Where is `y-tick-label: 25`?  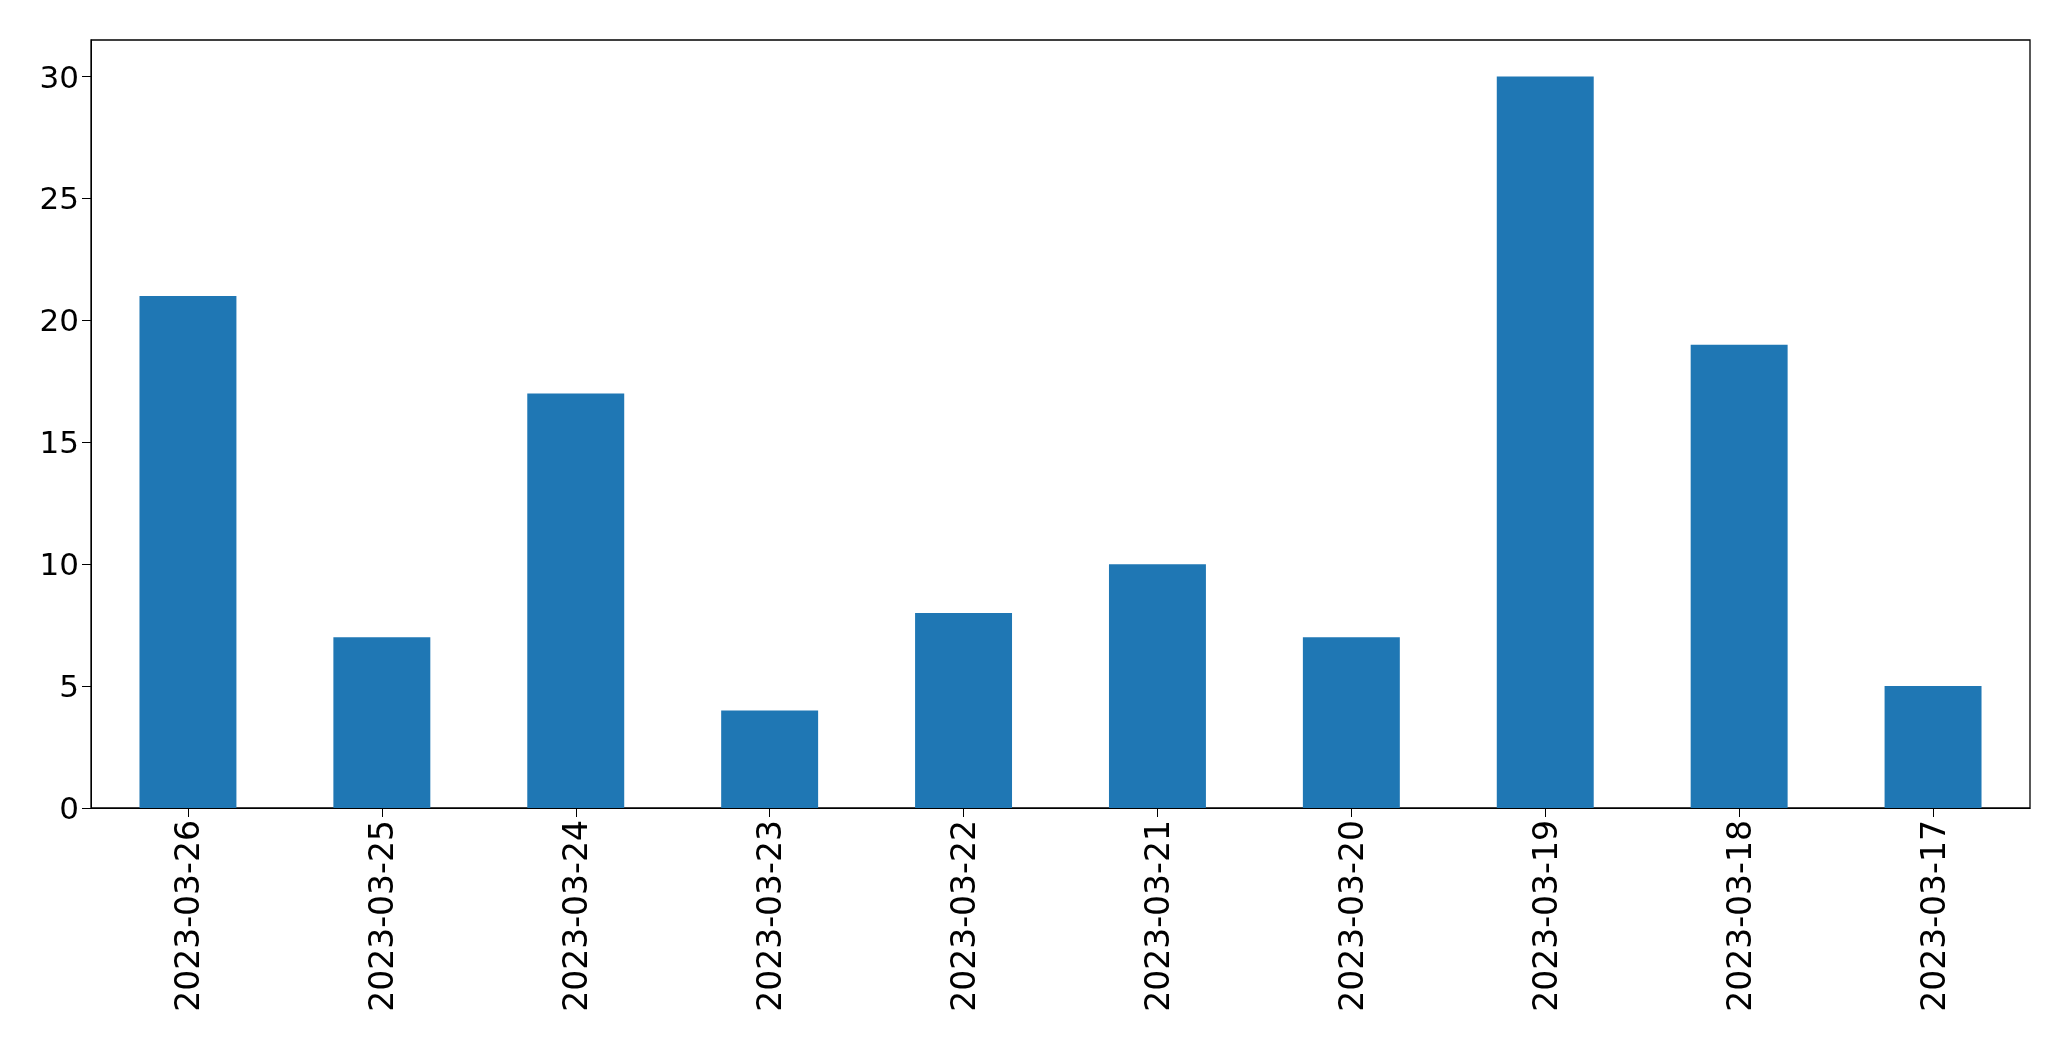 y-tick-label: 25 is located at coordinates (59, 198).